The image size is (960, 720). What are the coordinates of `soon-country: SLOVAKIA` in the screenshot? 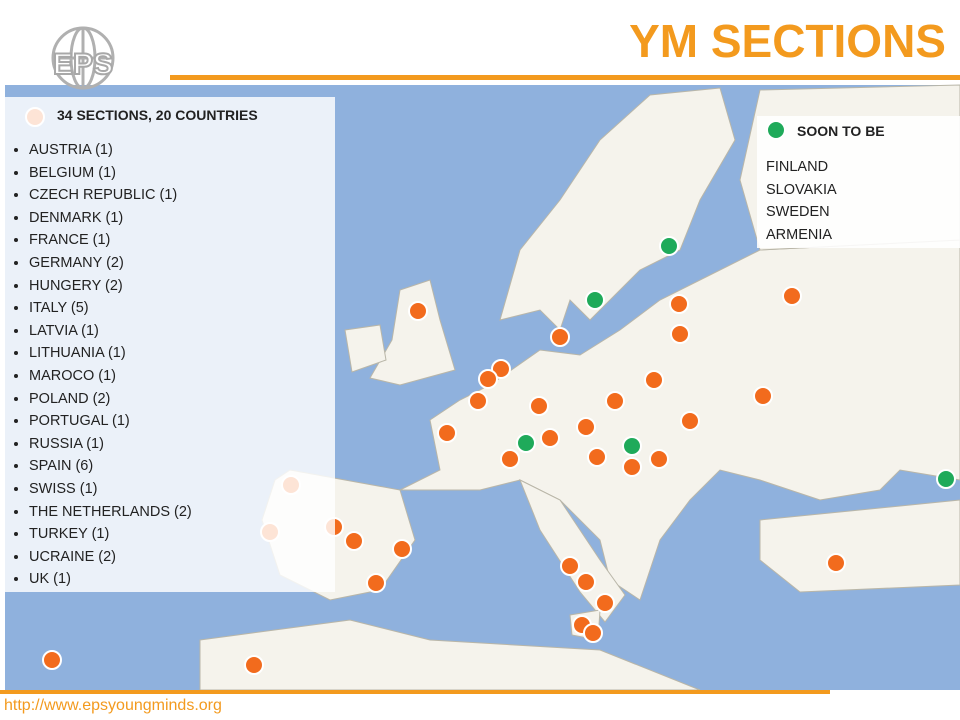 It's located at (801, 189).